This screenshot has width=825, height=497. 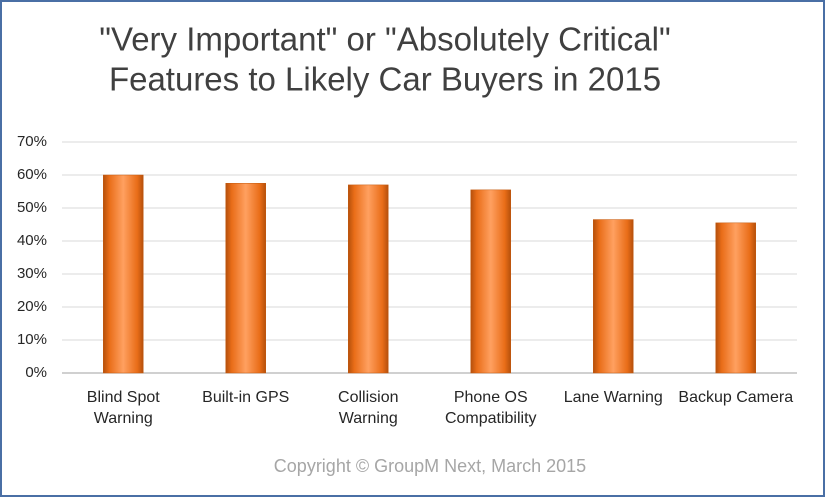 I want to click on x-tick-label: Compatibility, so click(x=491, y=418).